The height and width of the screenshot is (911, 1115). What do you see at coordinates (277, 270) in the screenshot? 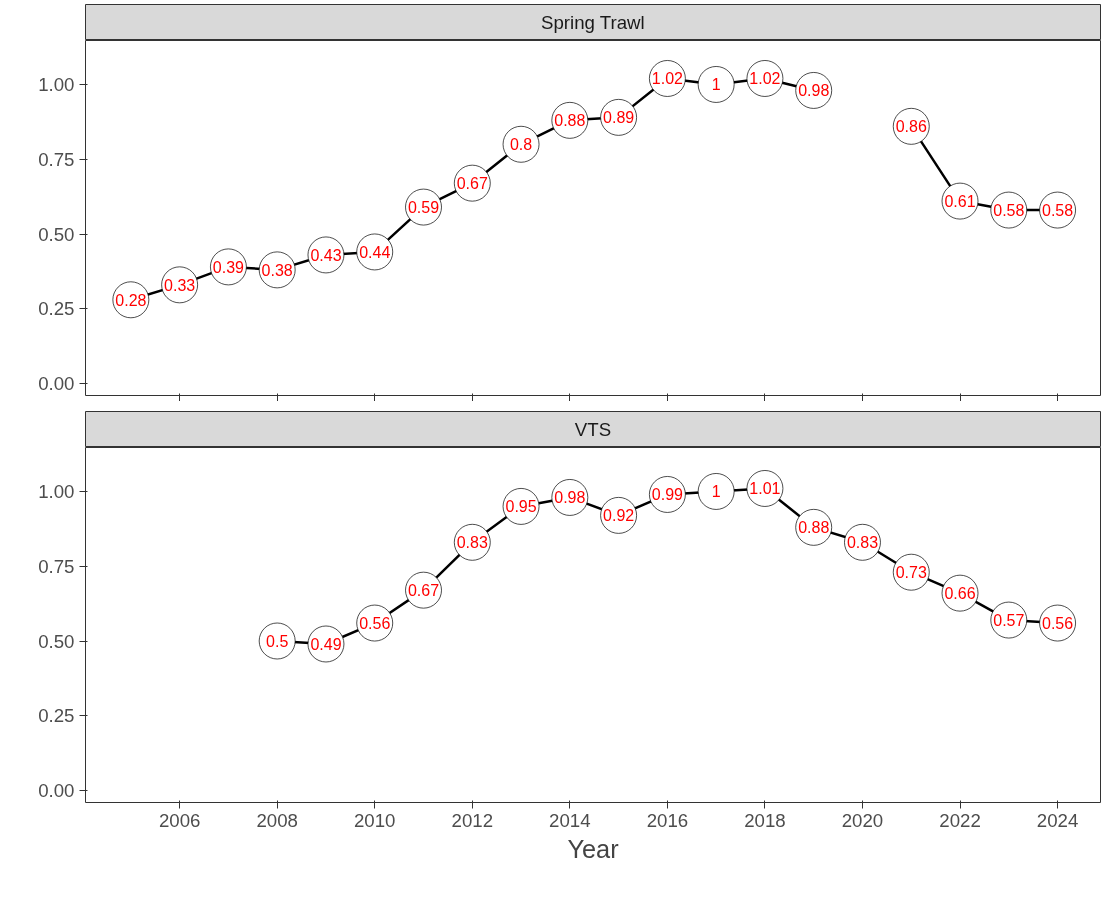
I see `data-label: 0.38` at bounding box center [277, 270].